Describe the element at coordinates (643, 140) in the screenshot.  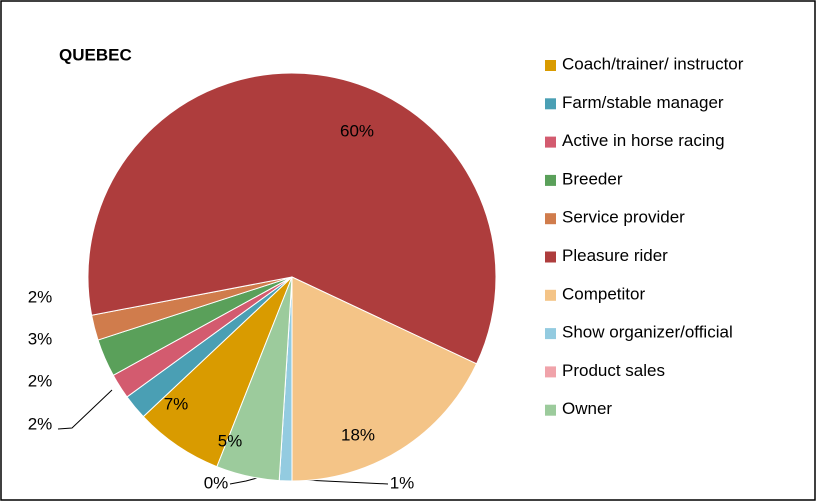
I see `legend-label: Active in horse racing` at that location.